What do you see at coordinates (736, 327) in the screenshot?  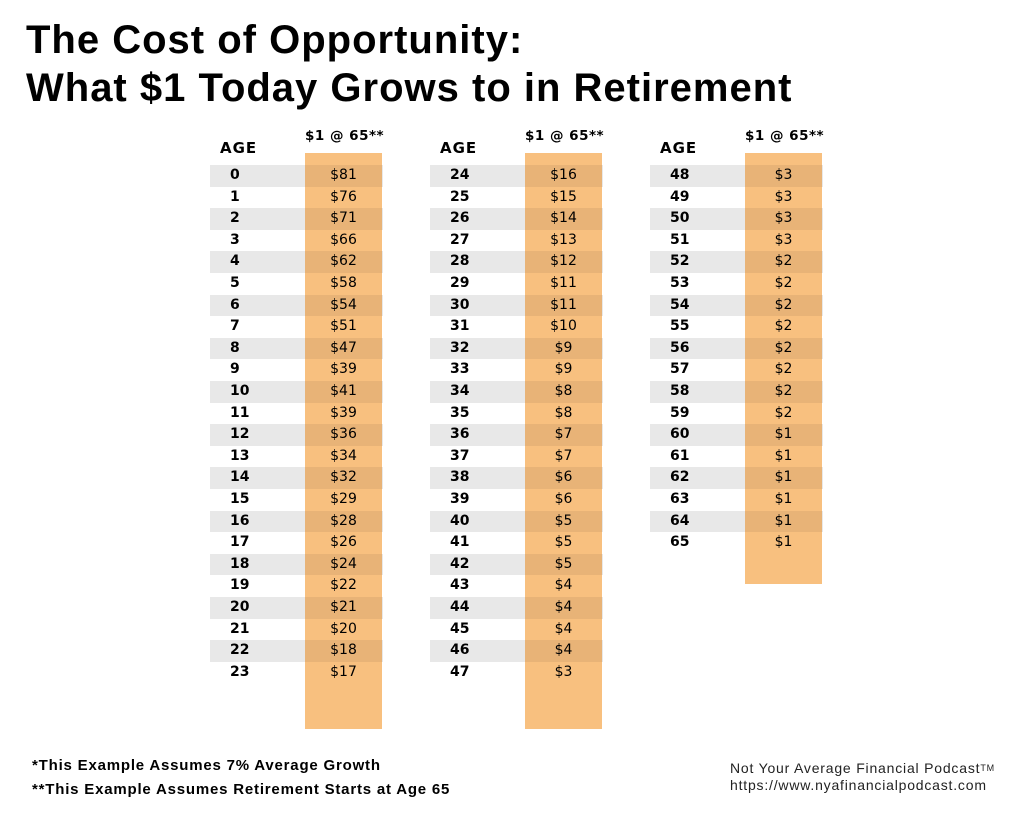 I see `table-row: 55 $2` at bounding box center [736, 327].